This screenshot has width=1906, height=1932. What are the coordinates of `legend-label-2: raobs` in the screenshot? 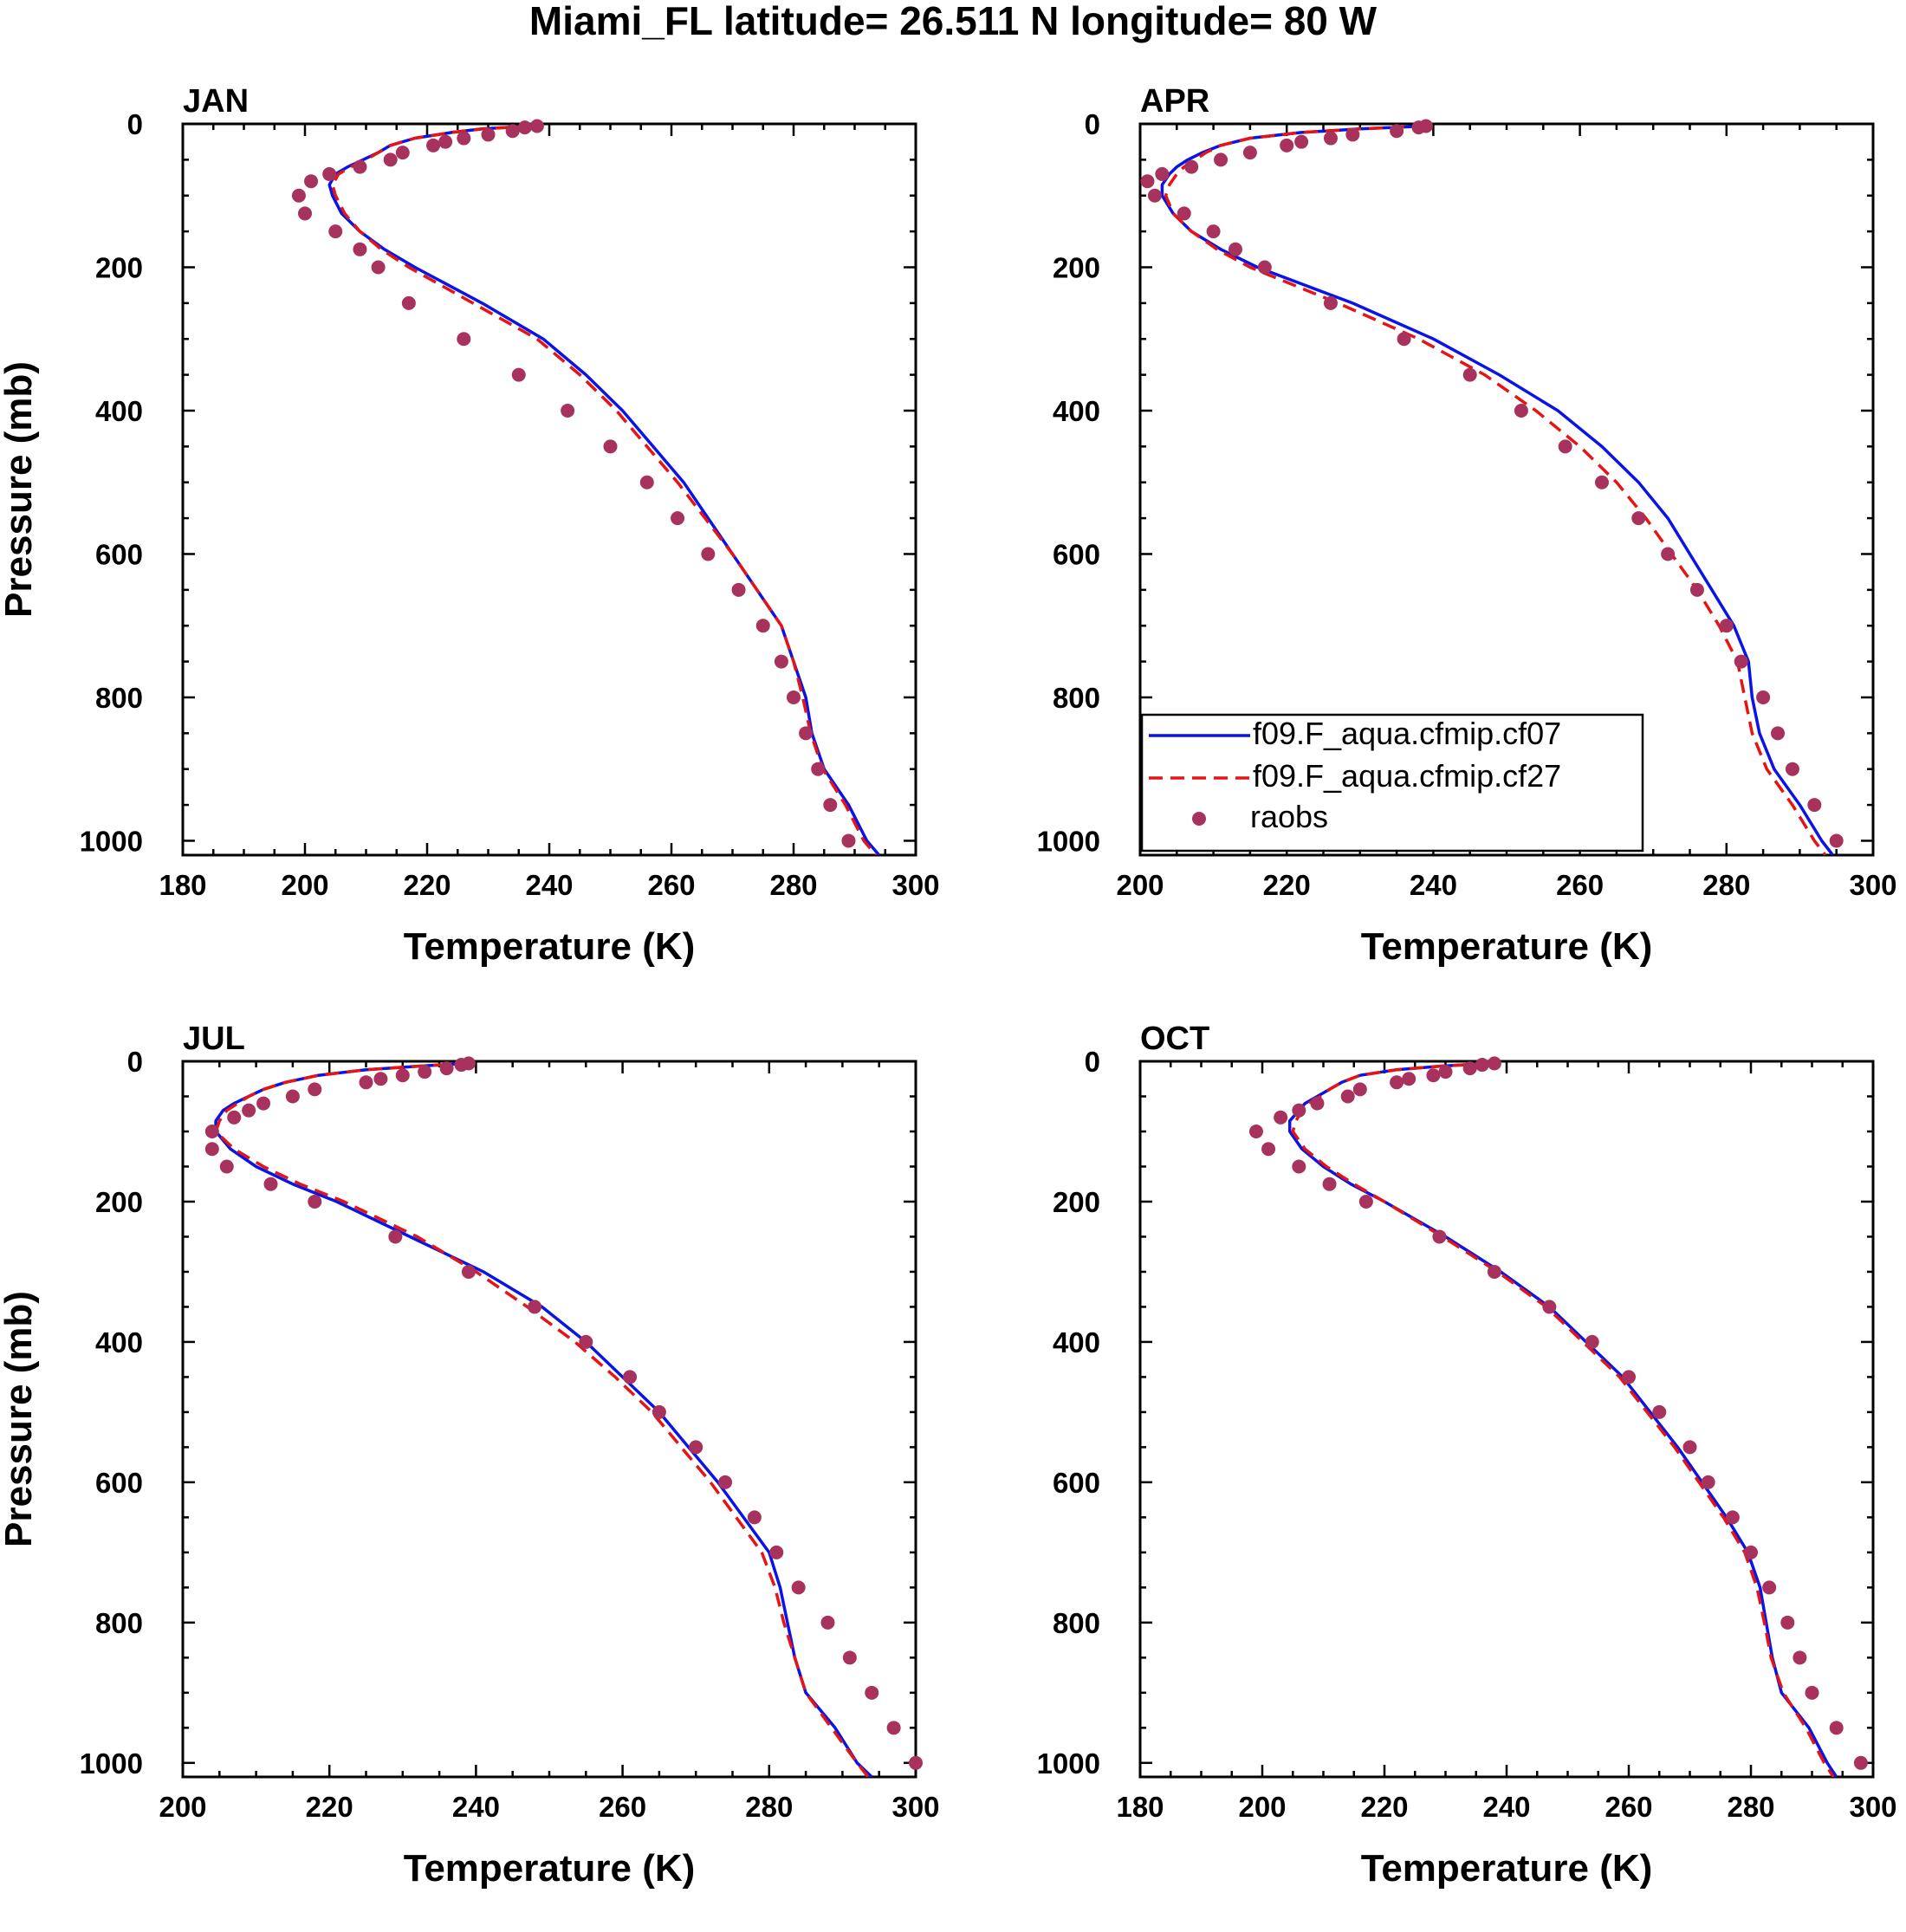 It's located at (1289, 817).